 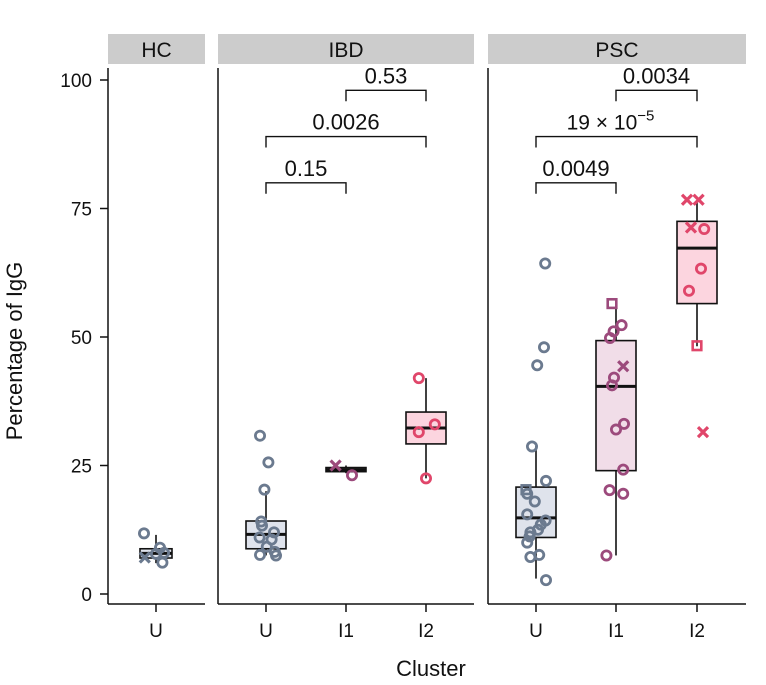 I want to click on p-value-label: 0.15, so click(x=306, y=168).